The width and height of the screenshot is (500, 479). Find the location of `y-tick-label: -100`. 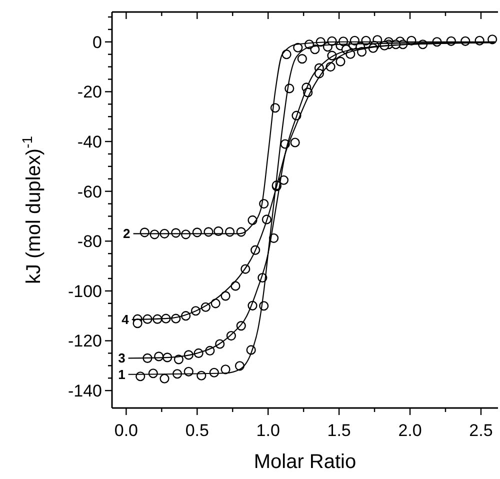

y-tick-label: -100 is located at coordinates (85, 291).